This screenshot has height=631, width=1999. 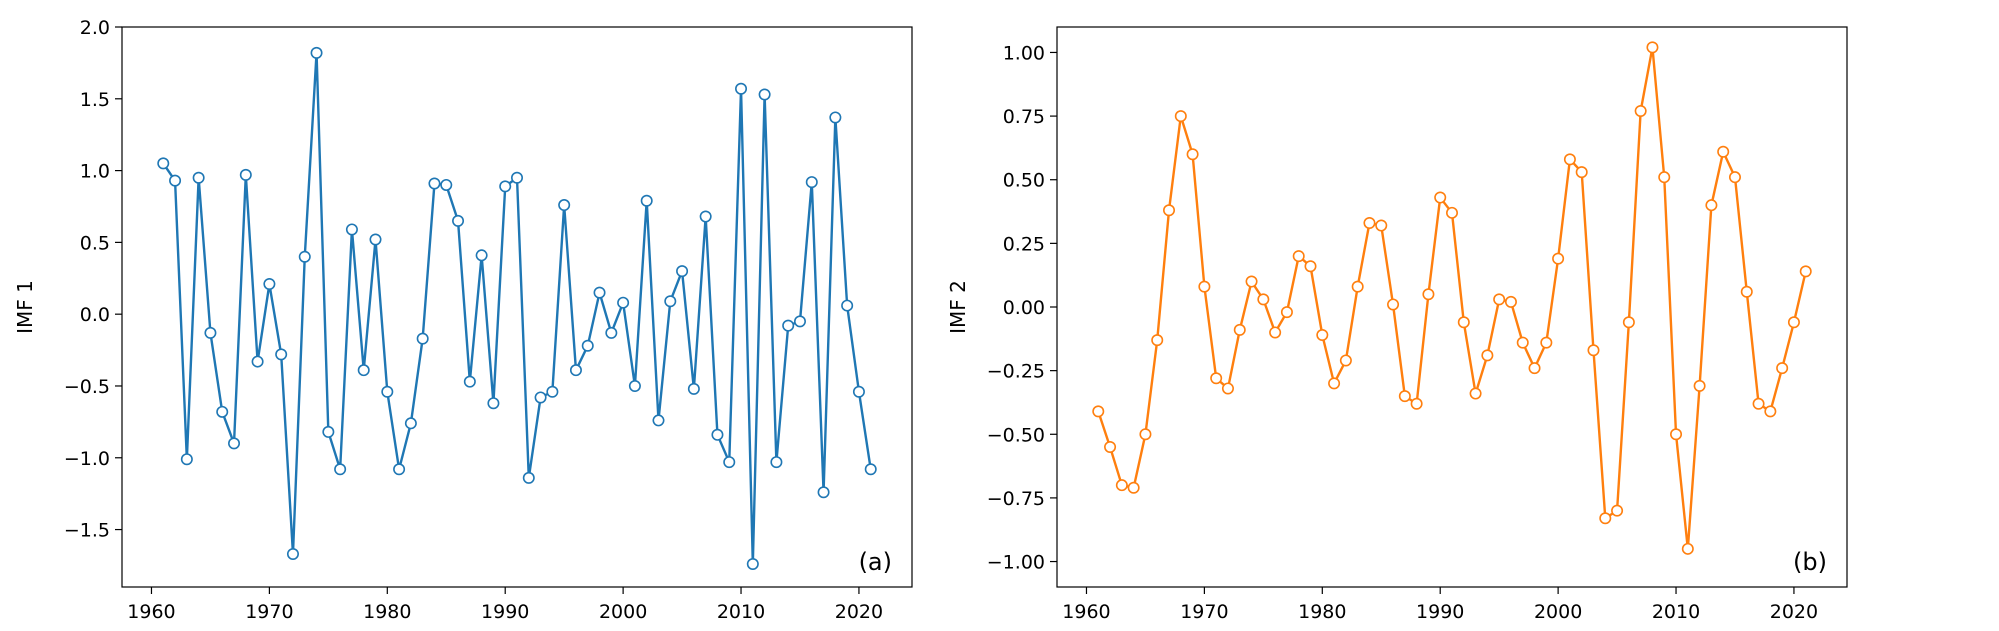 I want to click on y-tick-label: 0.25, so click(x=1024, y=244).